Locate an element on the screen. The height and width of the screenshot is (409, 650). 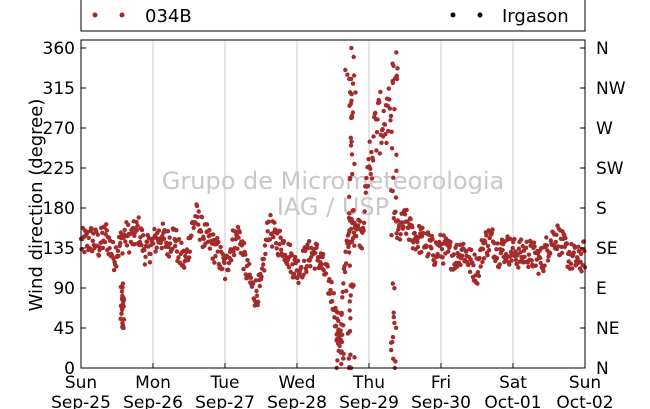
y2-tick-label-7: NW is located at coordinates (611, 89).